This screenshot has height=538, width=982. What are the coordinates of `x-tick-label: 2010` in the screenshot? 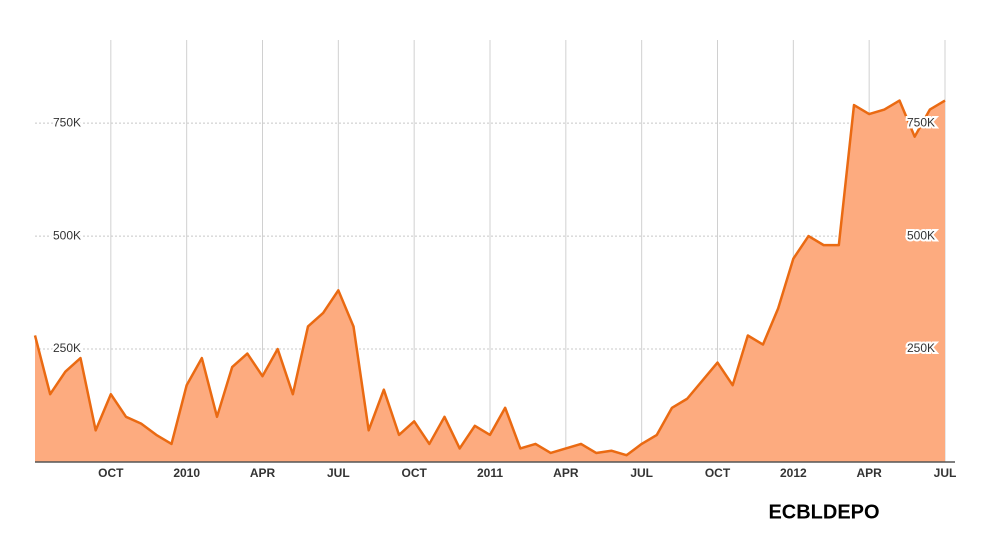 It's located at (186, 473).